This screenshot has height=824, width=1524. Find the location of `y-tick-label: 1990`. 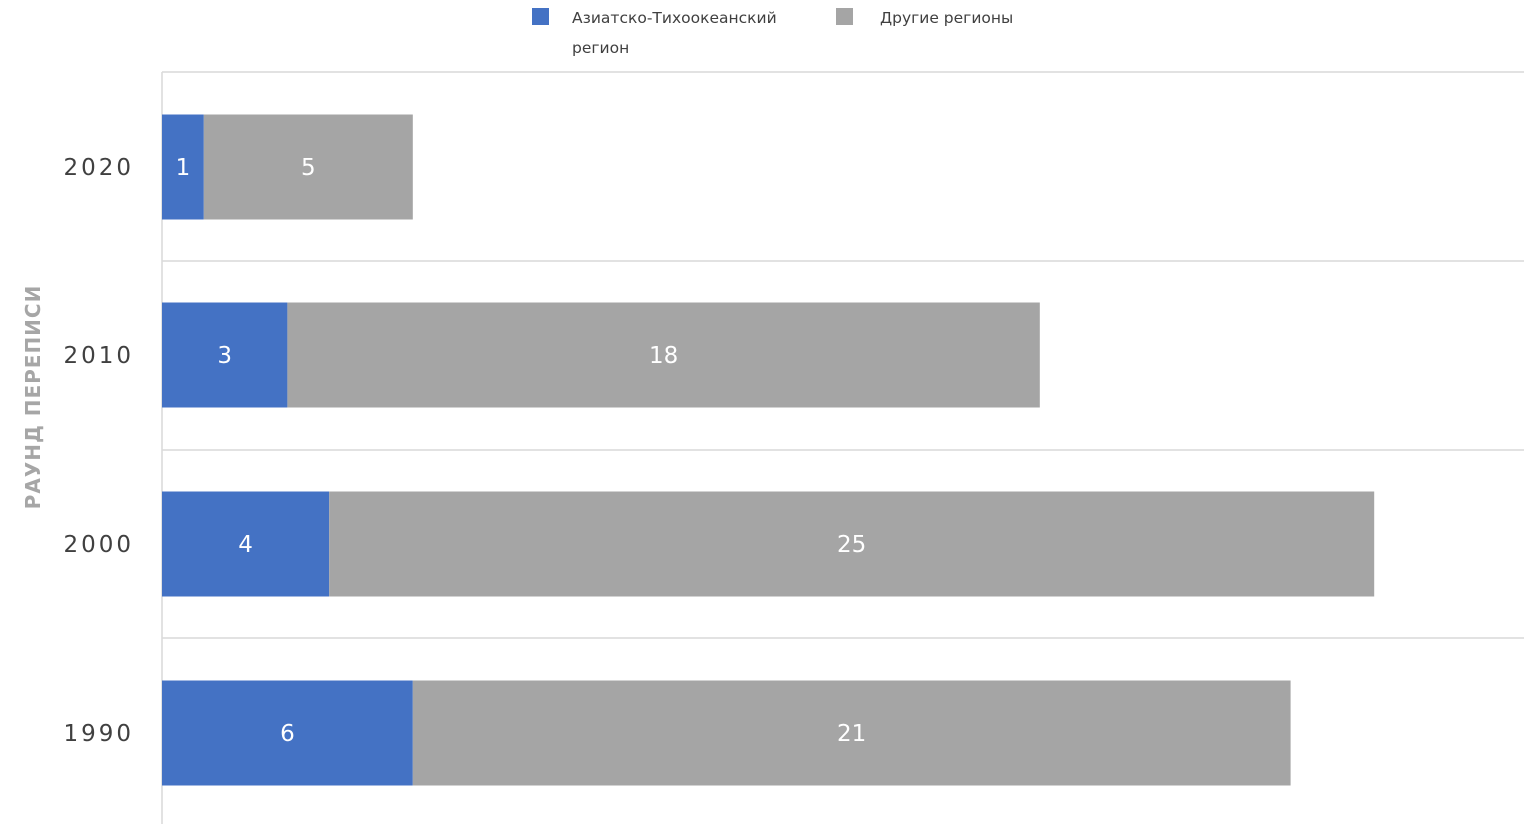

y-tick-label: 1990 is located at coordinates (98, 734).